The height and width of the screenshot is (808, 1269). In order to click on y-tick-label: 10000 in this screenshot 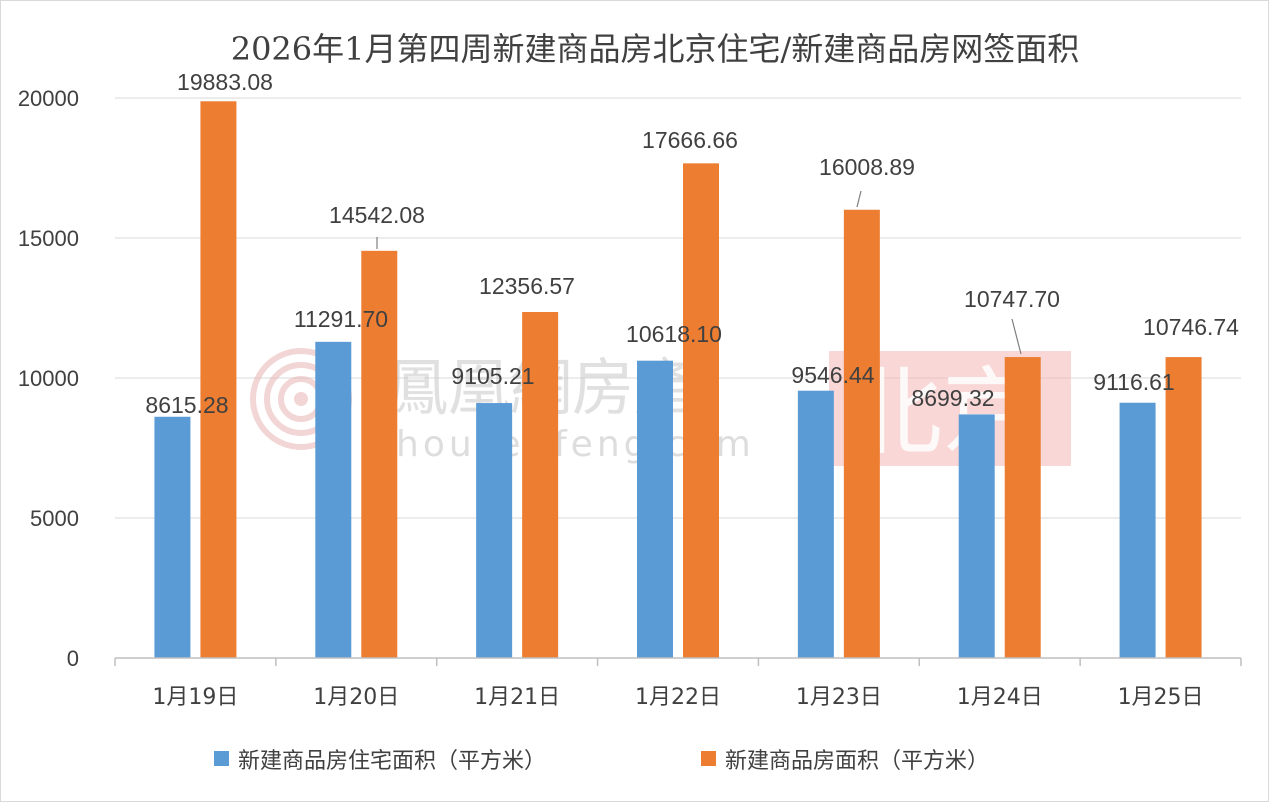, I will do `click(48, 378)`.